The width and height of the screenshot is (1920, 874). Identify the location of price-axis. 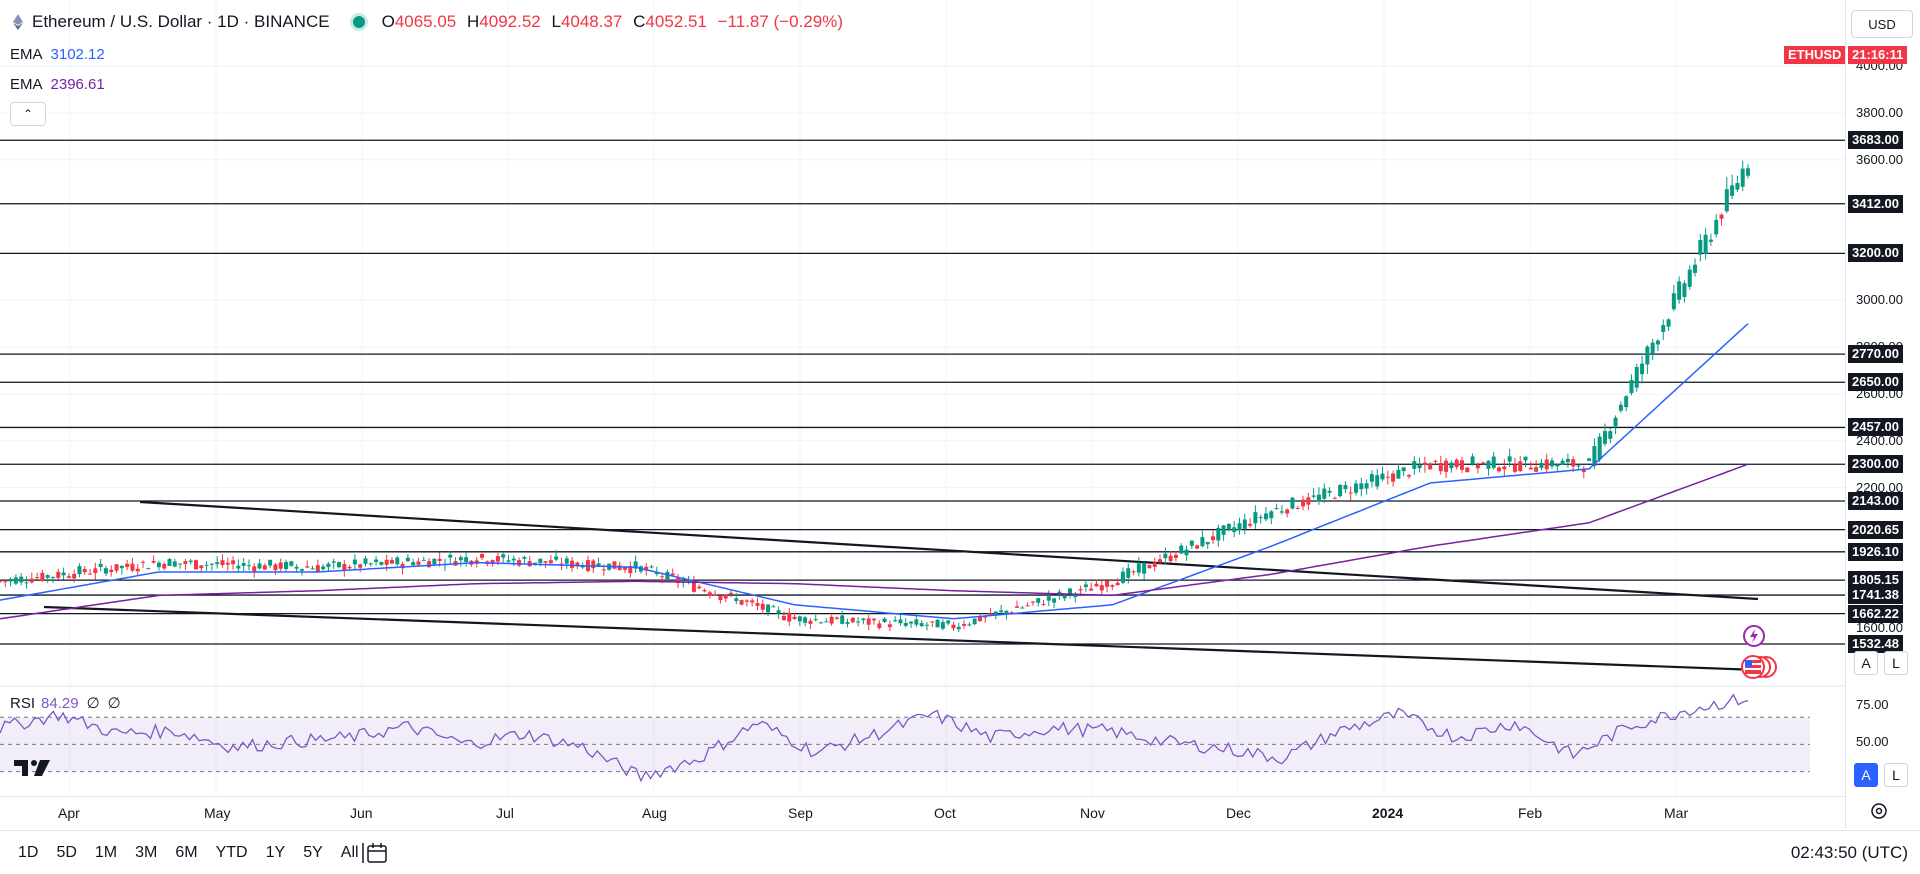
(1882, 414).